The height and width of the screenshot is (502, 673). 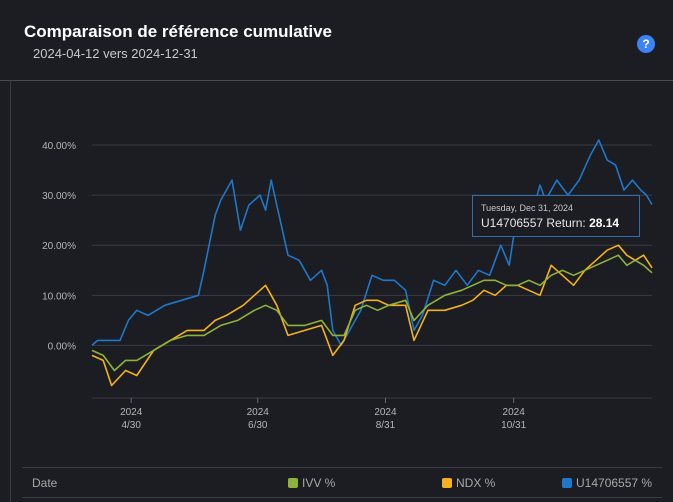 I want to click on tooltip-date: Tuesday, Dec 31, 2024, so click(x=527, y=208).